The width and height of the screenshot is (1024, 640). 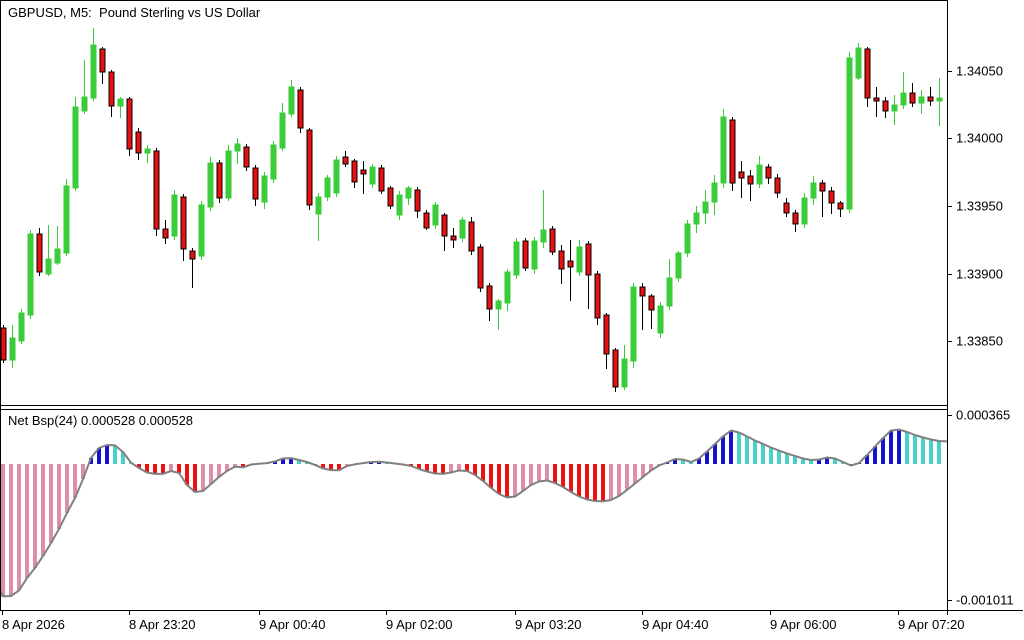 What do you see at coordinates (975, 206) in the screenshot?
I see `price-axis: 1.34050 1.34000 1.33950 1.33900 1.33850` at bounding box center [975, 206].